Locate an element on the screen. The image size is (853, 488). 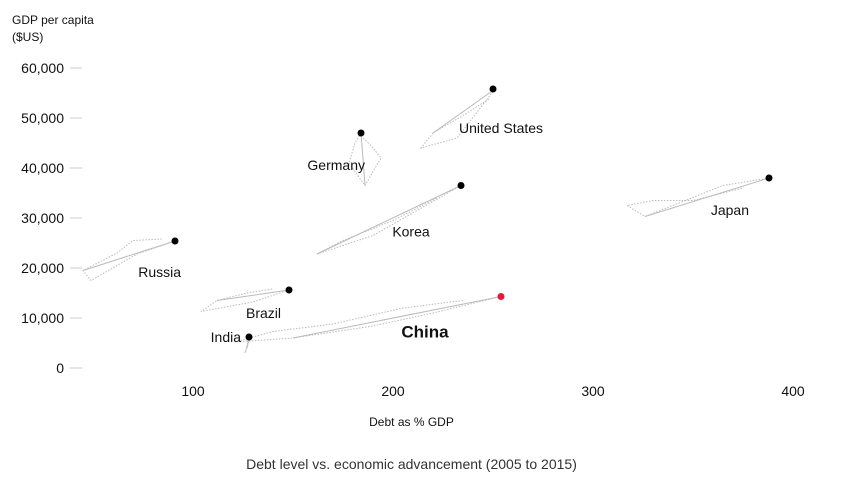
point-label: Korea is located at coordinates (411, 232).